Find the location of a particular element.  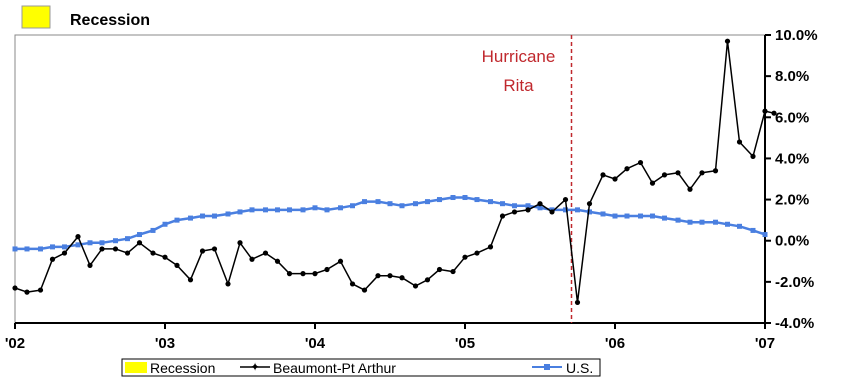

x-tick-label: '03 is located at coordinates (165, 343).